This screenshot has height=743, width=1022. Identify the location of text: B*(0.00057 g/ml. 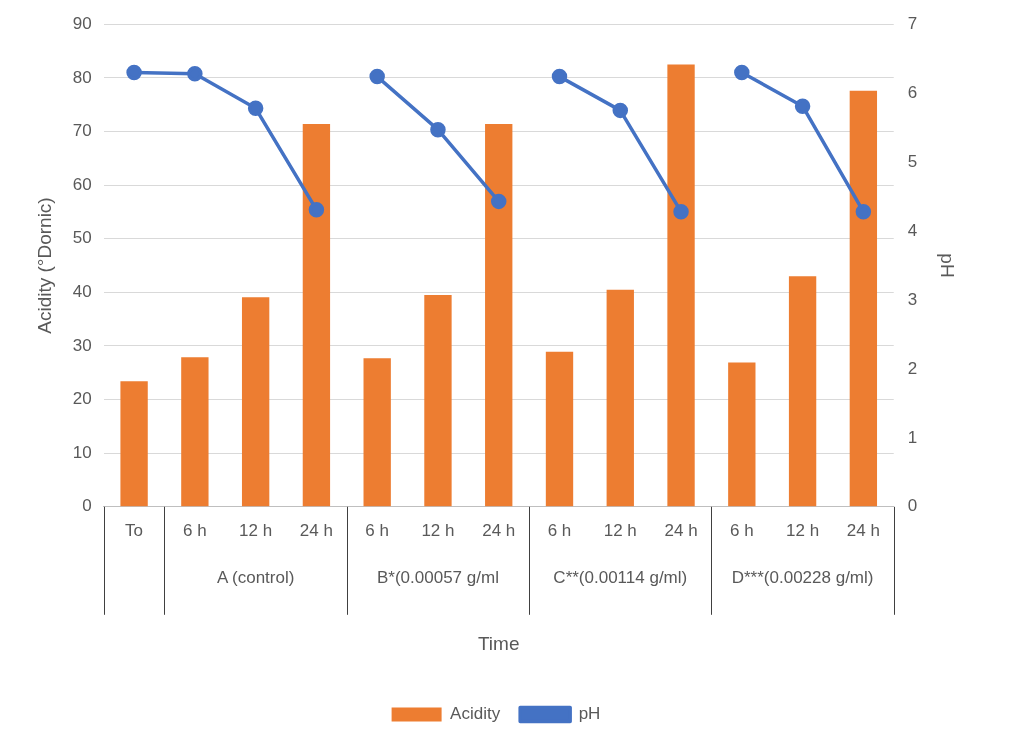
(438, 578).